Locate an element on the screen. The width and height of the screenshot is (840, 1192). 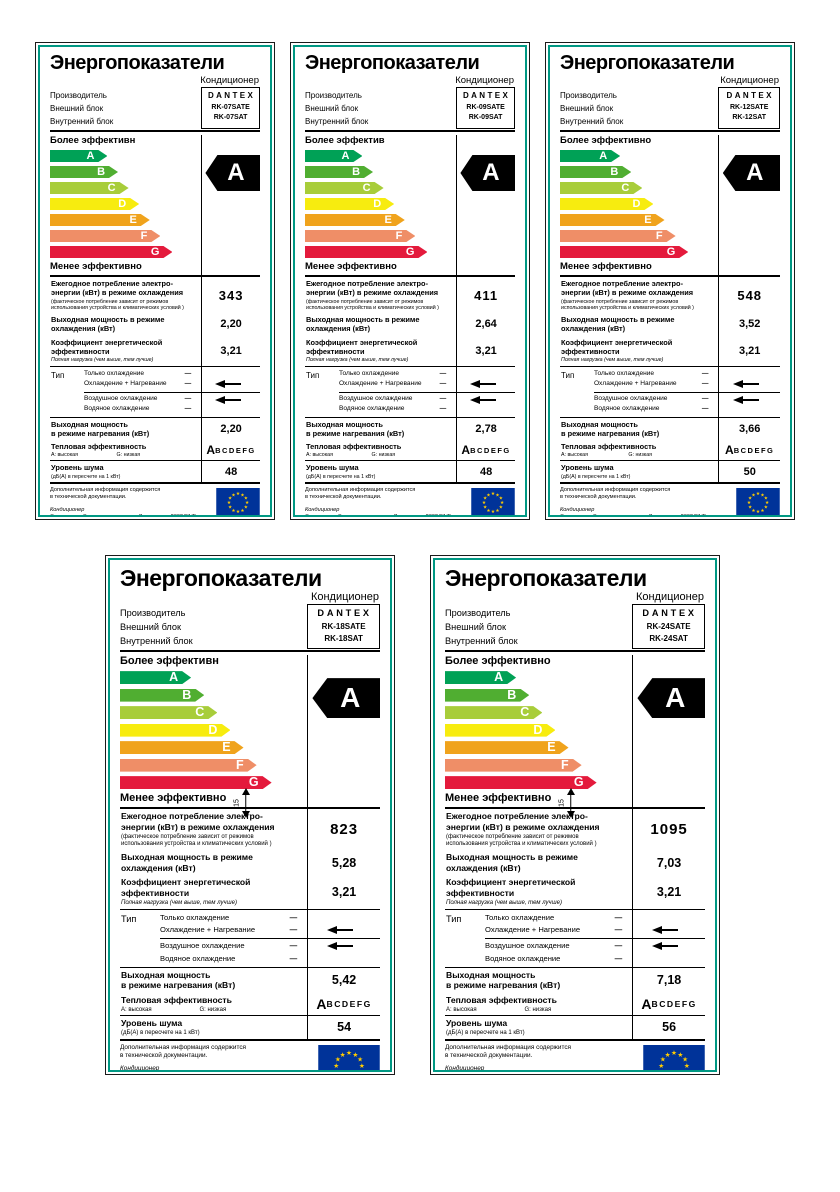
cooling-output-value: 3,52 is located at coordinates (749, 324).